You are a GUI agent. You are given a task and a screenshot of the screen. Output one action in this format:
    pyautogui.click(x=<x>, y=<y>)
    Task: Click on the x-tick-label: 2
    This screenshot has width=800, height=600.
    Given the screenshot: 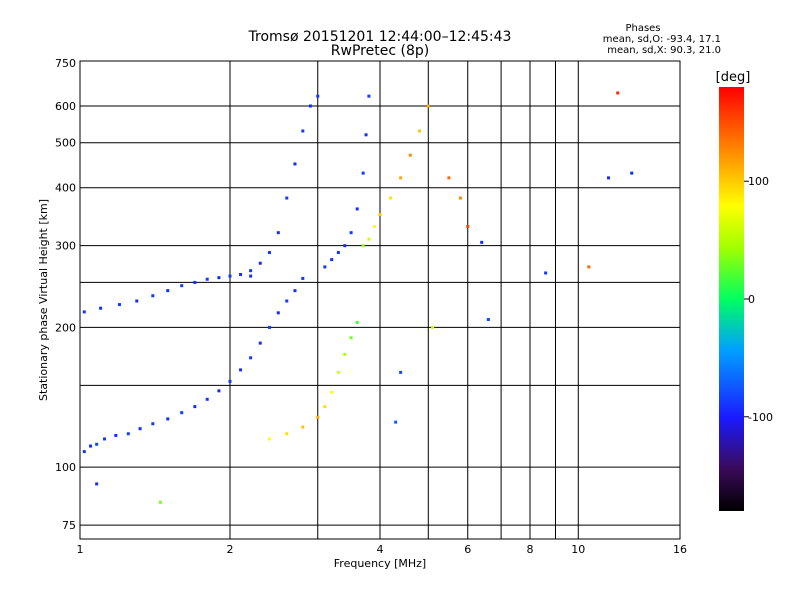 What is the action you would take?
    pyautogui.click(x=230, y=549)
    